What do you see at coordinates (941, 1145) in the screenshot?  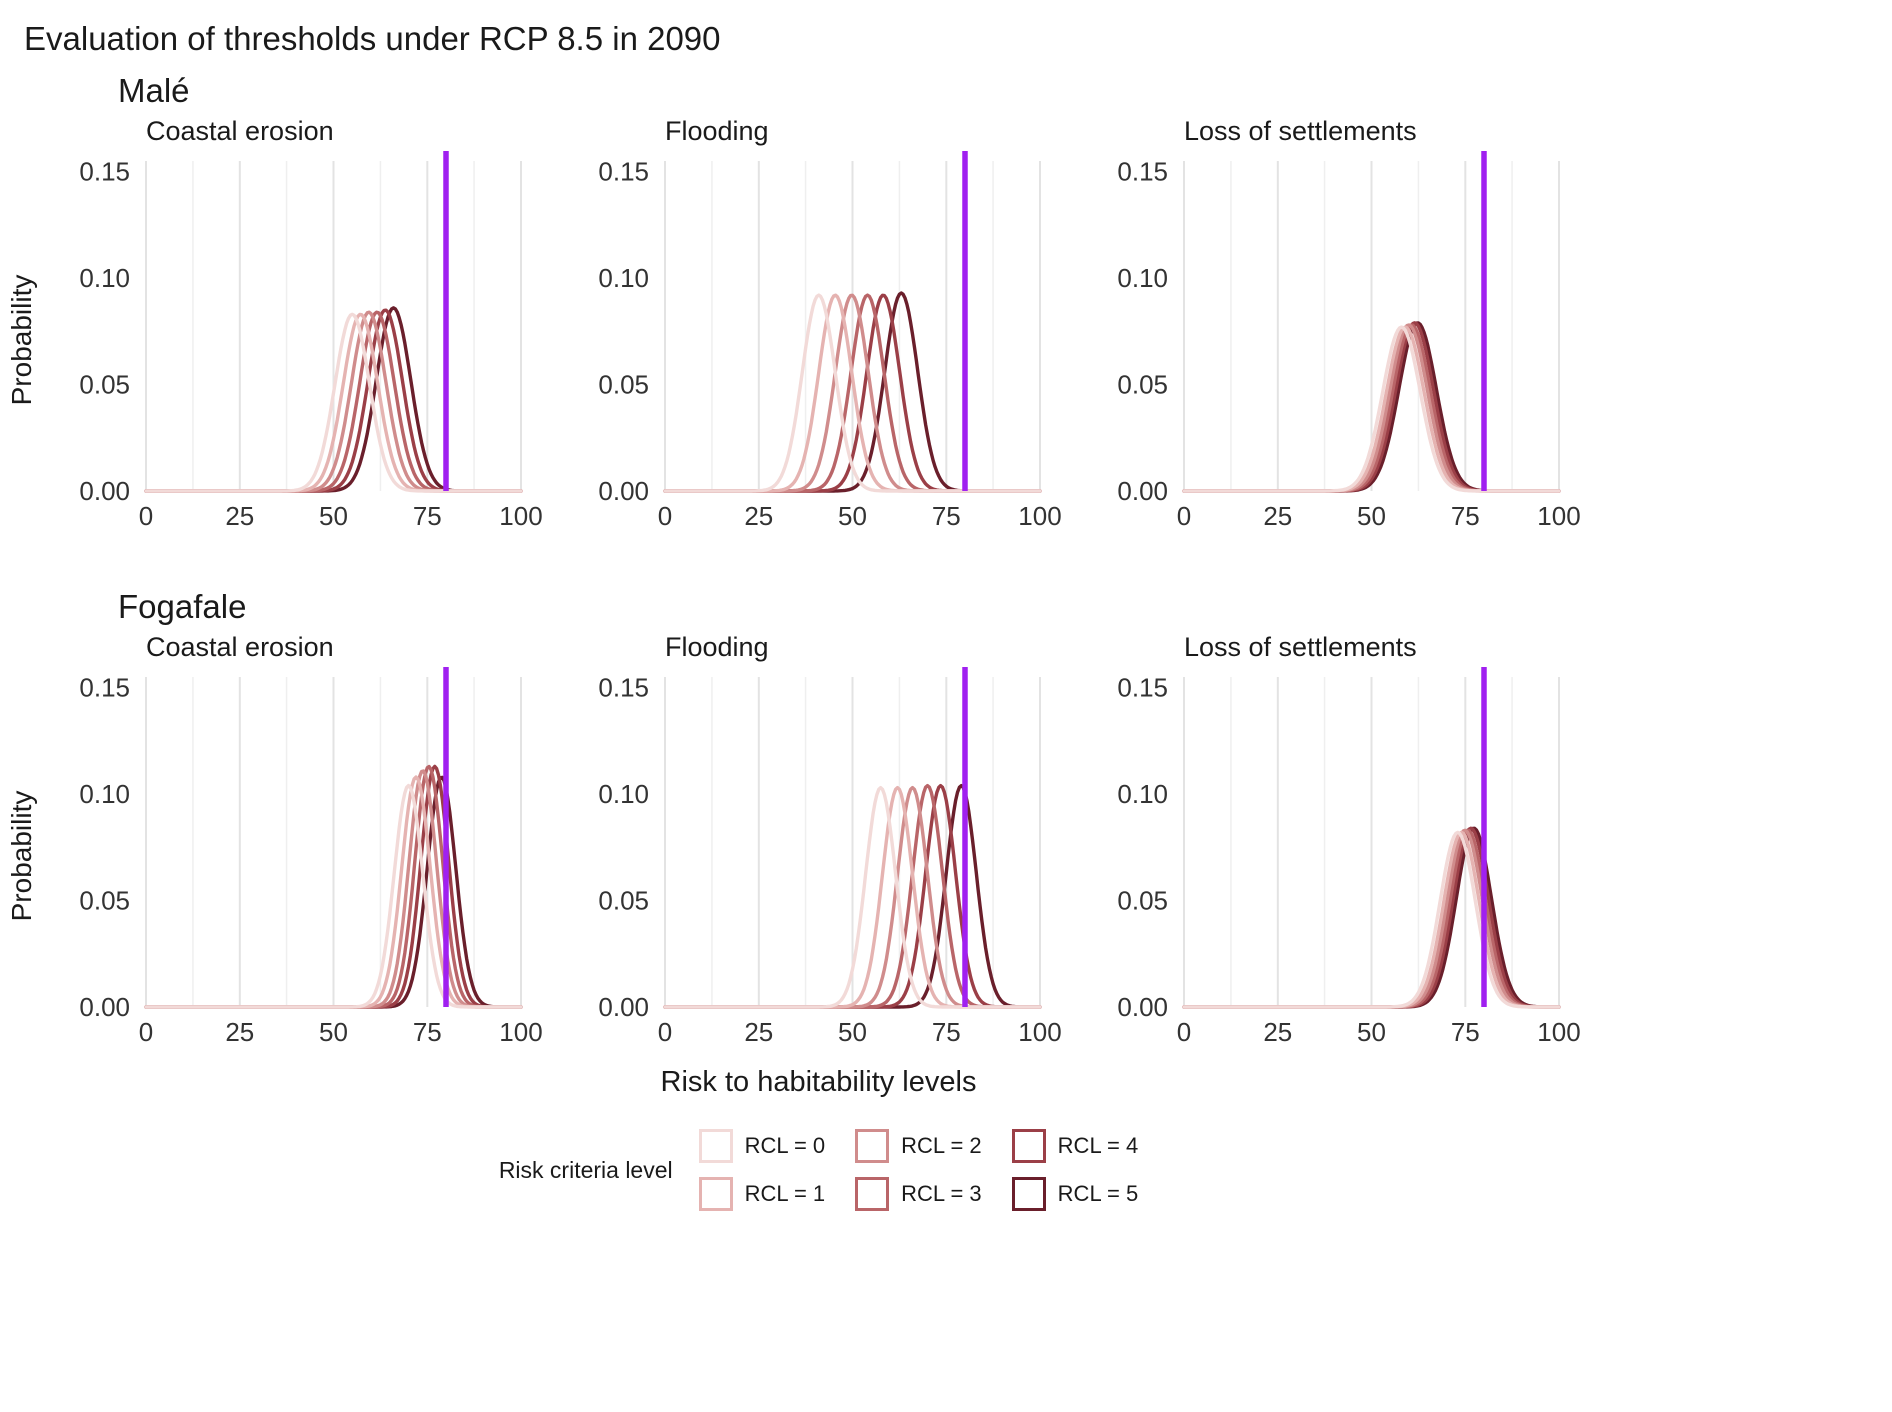 I see `legend-item-label: RCL = 2` at bounding box center [941, 1145].